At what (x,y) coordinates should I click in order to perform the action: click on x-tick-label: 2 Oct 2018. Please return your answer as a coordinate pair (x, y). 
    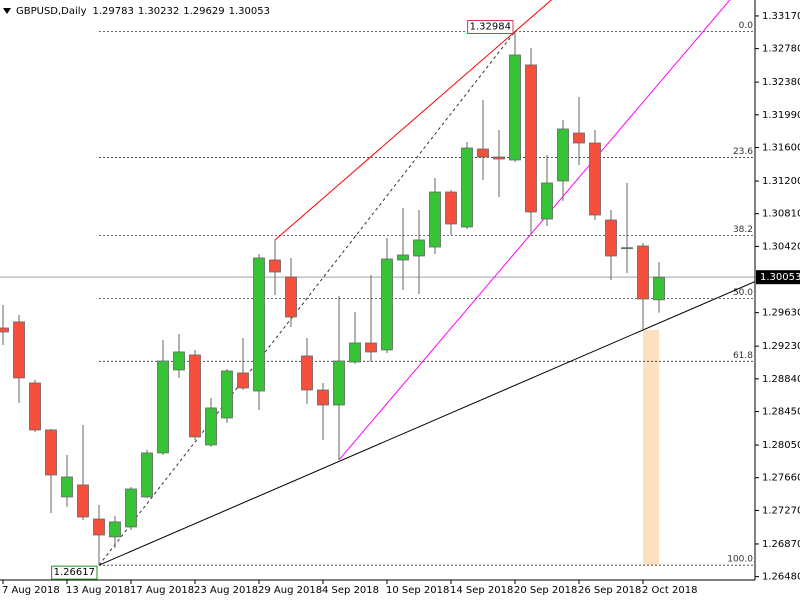
    Looking at the image, I should click on (669, 590).